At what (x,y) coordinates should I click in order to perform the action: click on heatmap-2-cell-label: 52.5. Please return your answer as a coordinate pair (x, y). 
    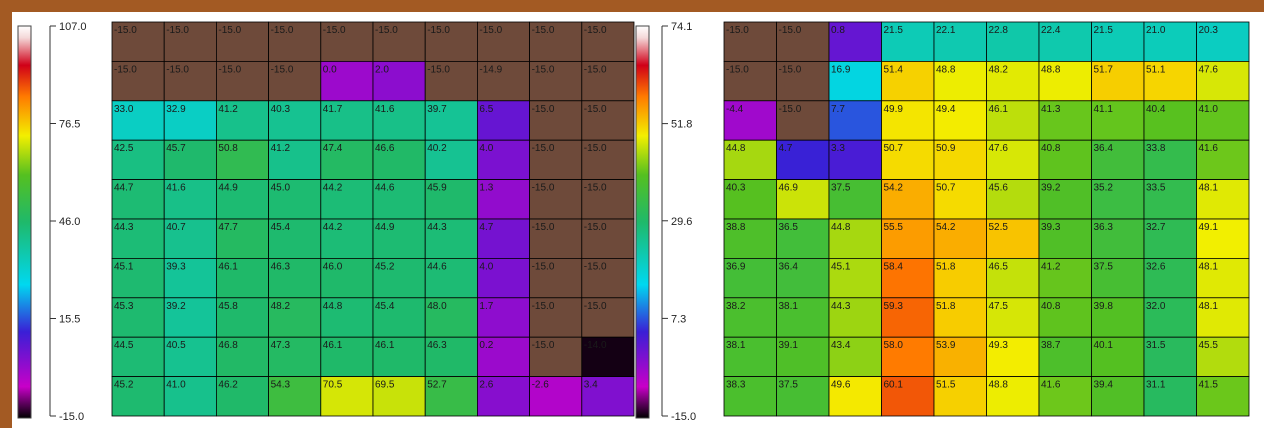
    Looking at the image, I should click on (999, 227).